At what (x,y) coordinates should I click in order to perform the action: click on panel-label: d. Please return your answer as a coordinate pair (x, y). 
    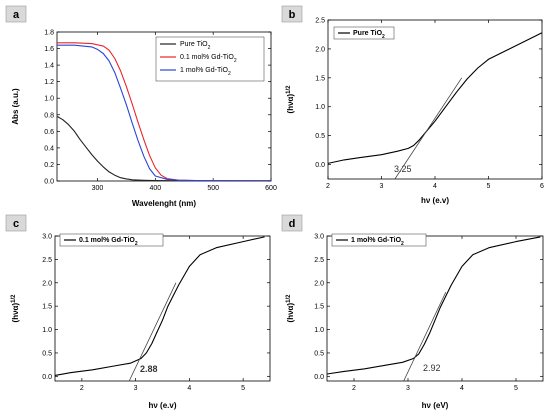
    Looking at the image, I should click on (292, 224).